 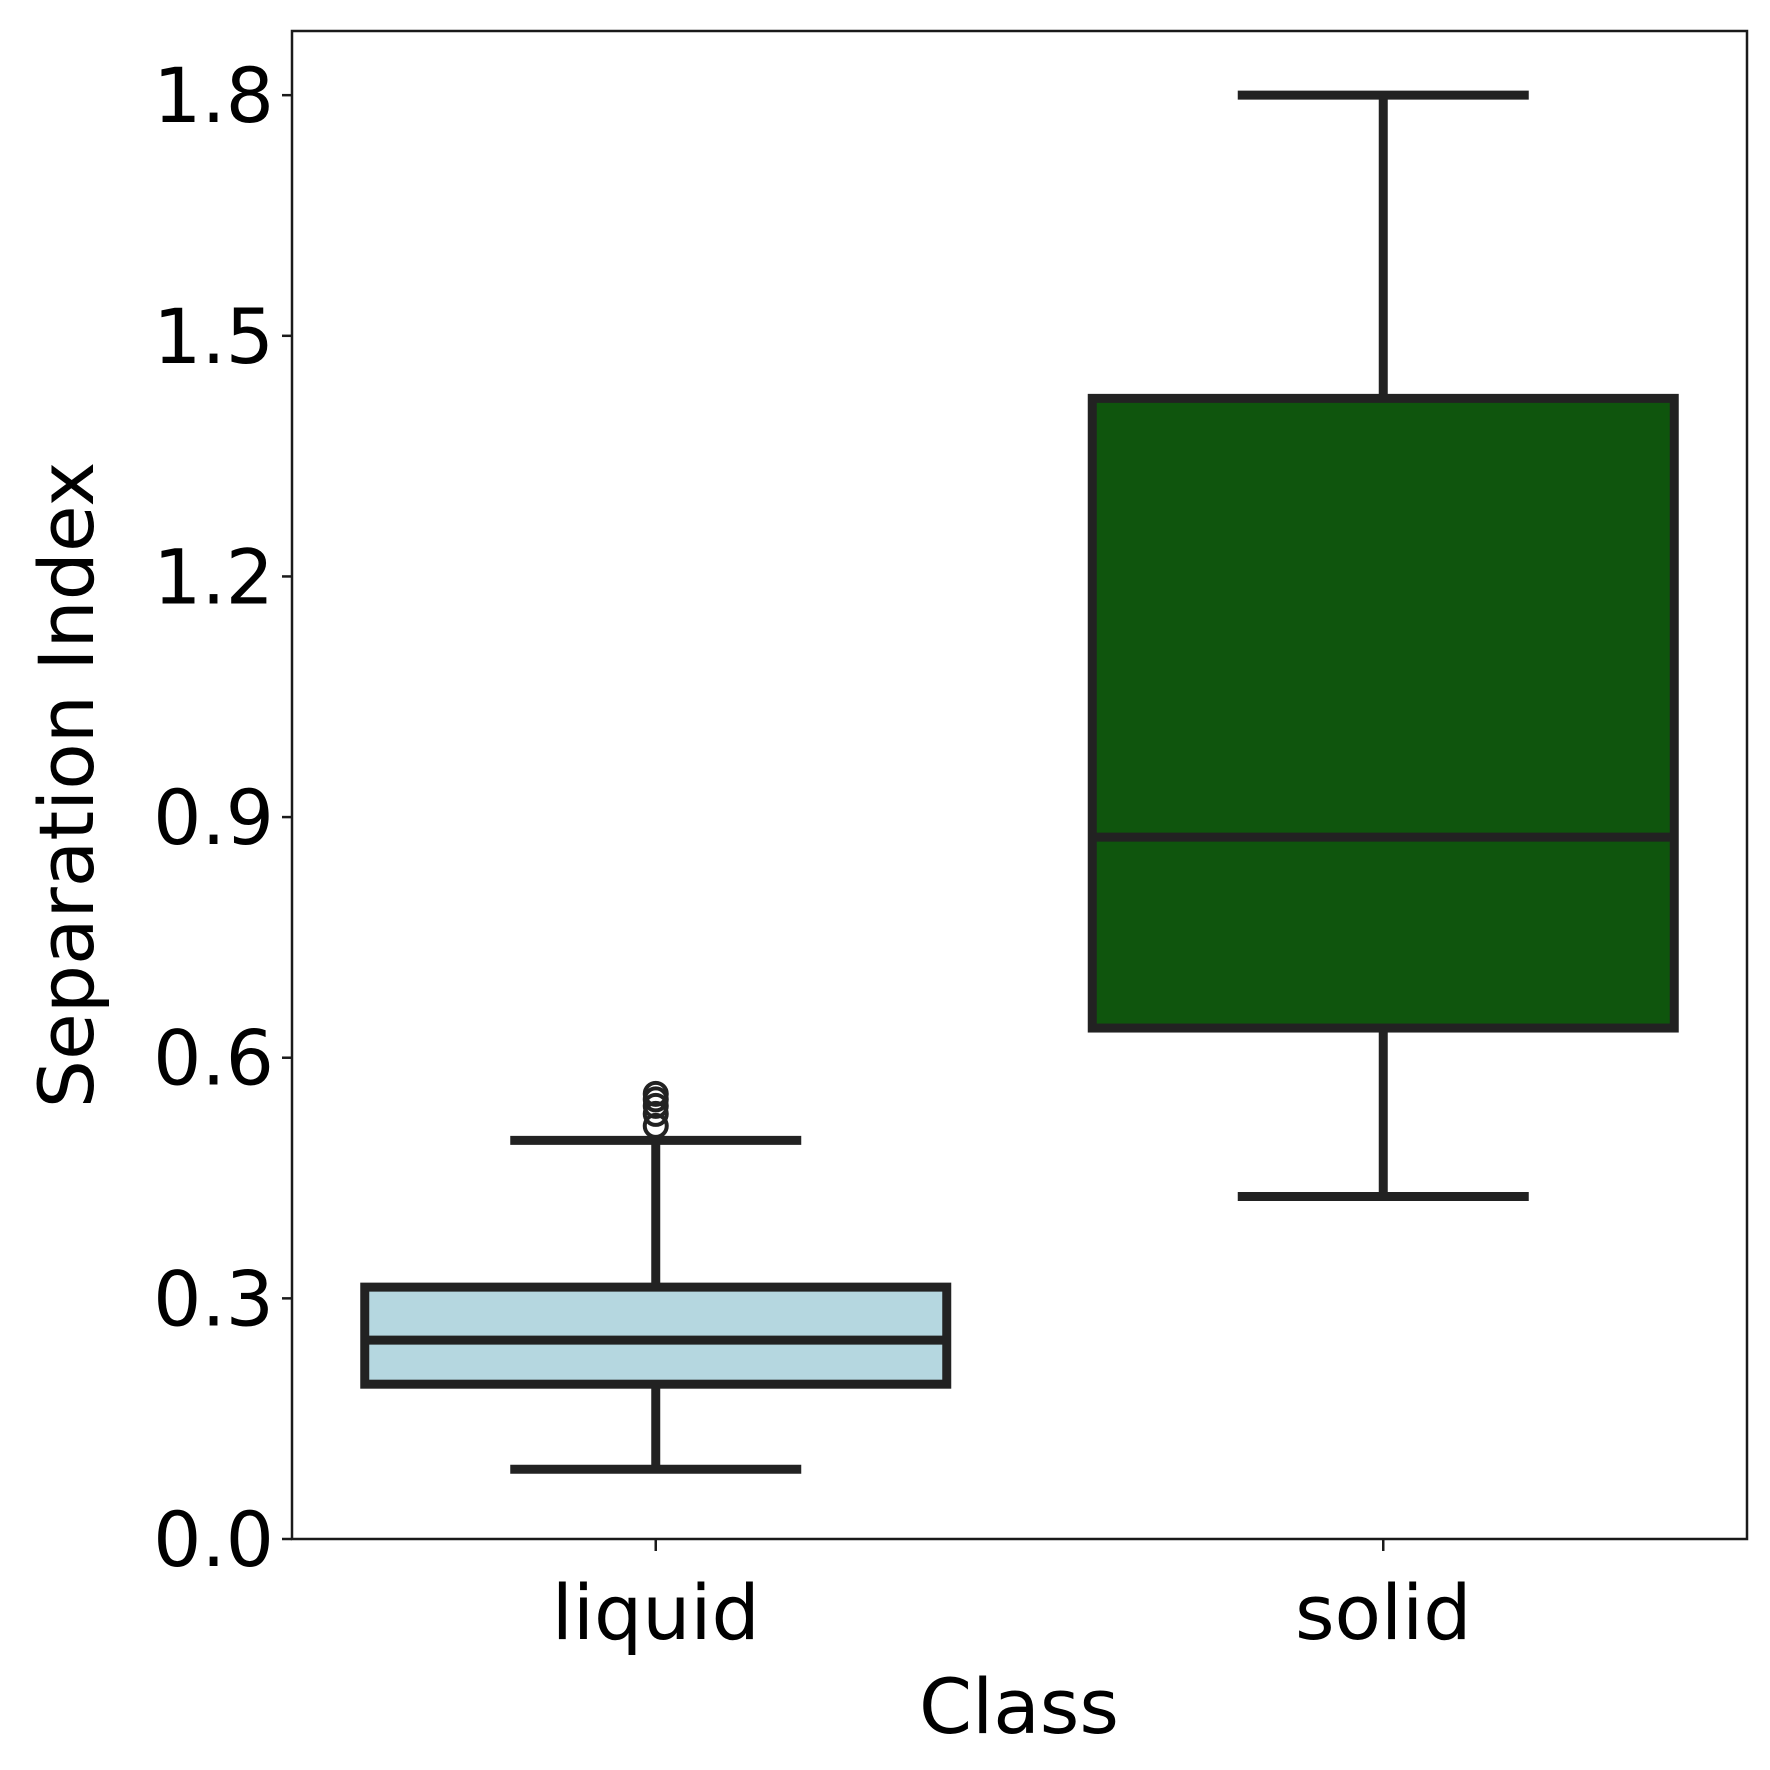 What do you see at coordinates (213, 1058) in the screenshot?
I see `y-tick-label: 0.6` at bounding box center [213, 1058].